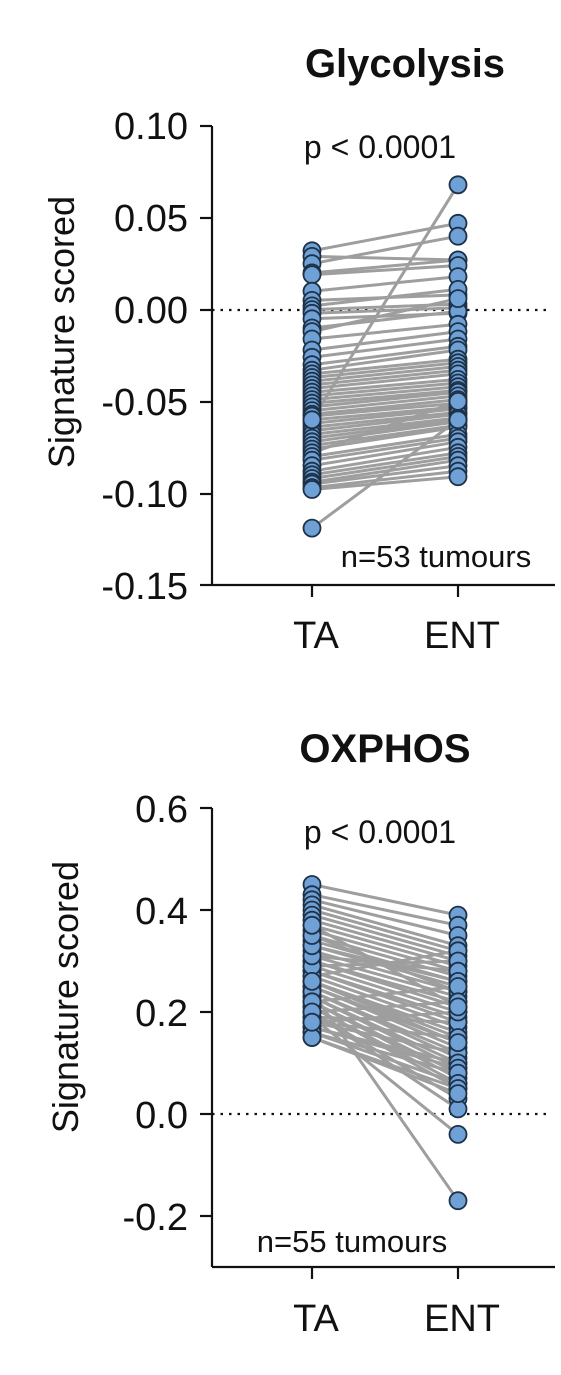 This screenshot has height=1375, width=561. Describe the element at coordinates (161, 1014) in the screenshot. I see `y-tick-label: 0.2` at that location.